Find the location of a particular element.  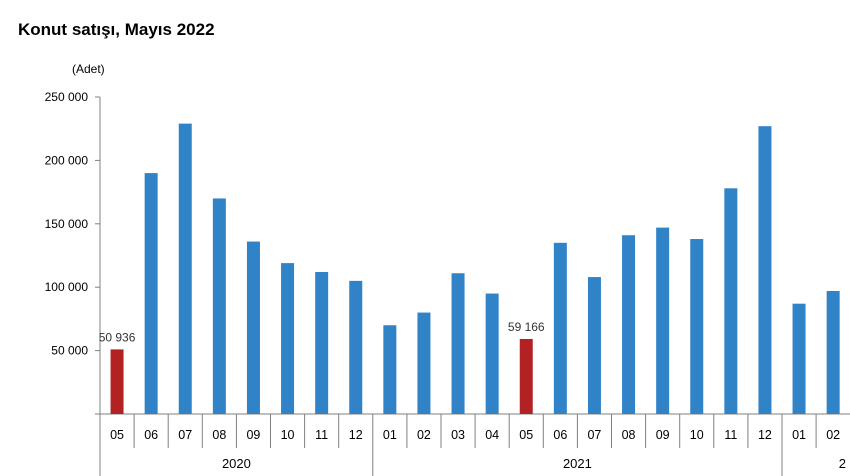

chart-title: Konut satışı, Mayıs 2022 is located at coordinates (116, 29).